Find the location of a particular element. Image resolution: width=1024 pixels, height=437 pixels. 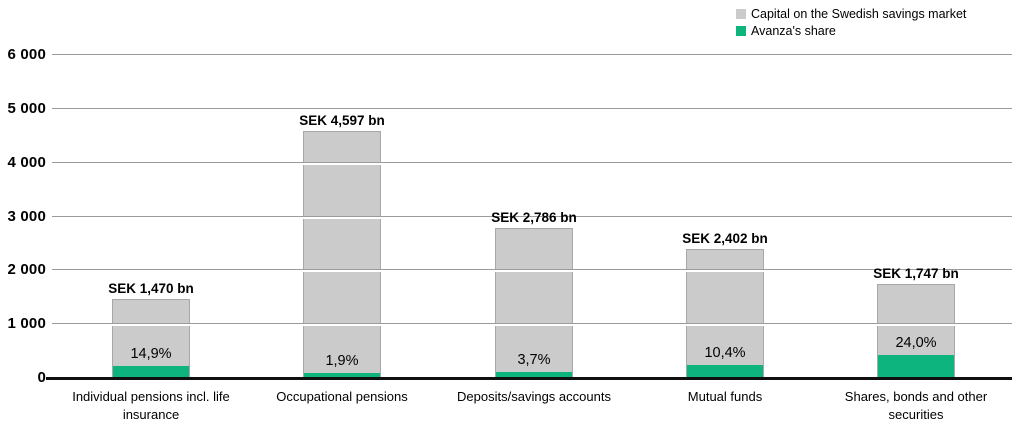

y-axis-tick-label: 4 000 is located at coordinates (26, 162).